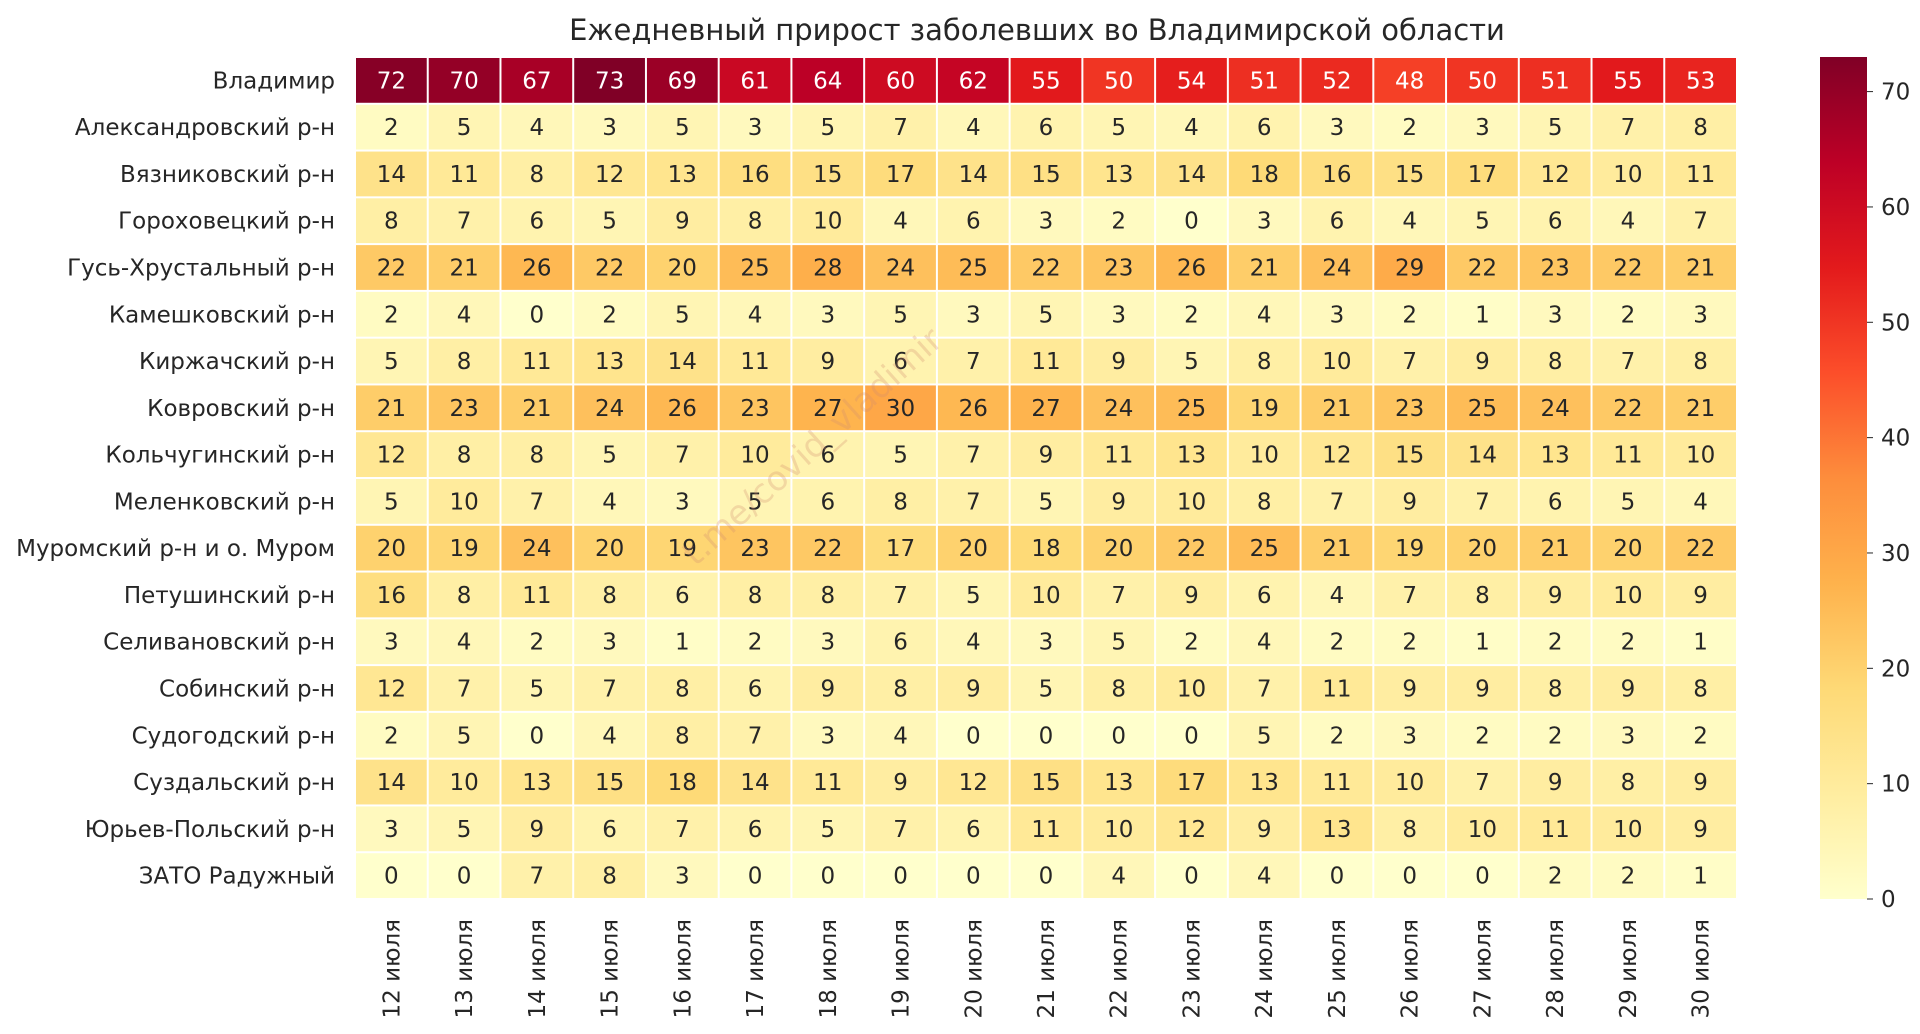 This screenshot has width=1920, height=1034. What do you see at coordinates (974, 968) in the screenshot?
I see `column-label: 20 июля` at bounding box center [974, 968].